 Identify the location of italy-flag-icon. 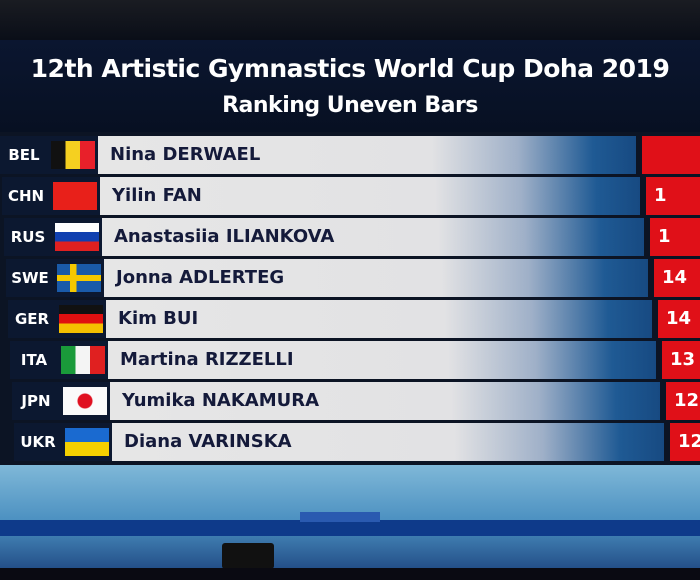
(83, 360).